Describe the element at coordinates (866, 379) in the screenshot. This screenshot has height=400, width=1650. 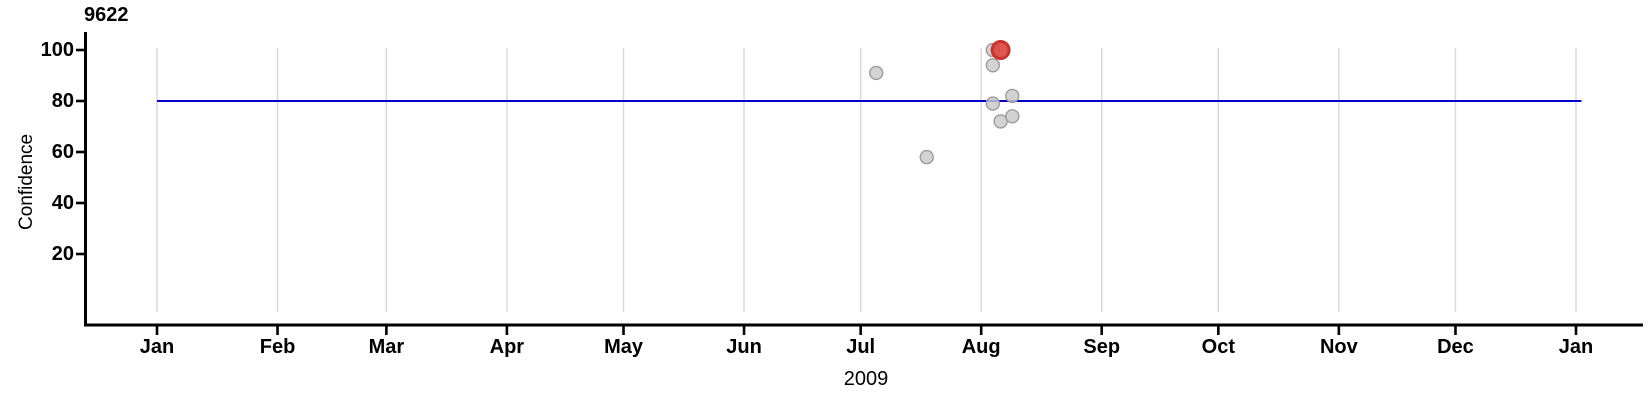
I see `x-axis-year-label: 2009` at that location.